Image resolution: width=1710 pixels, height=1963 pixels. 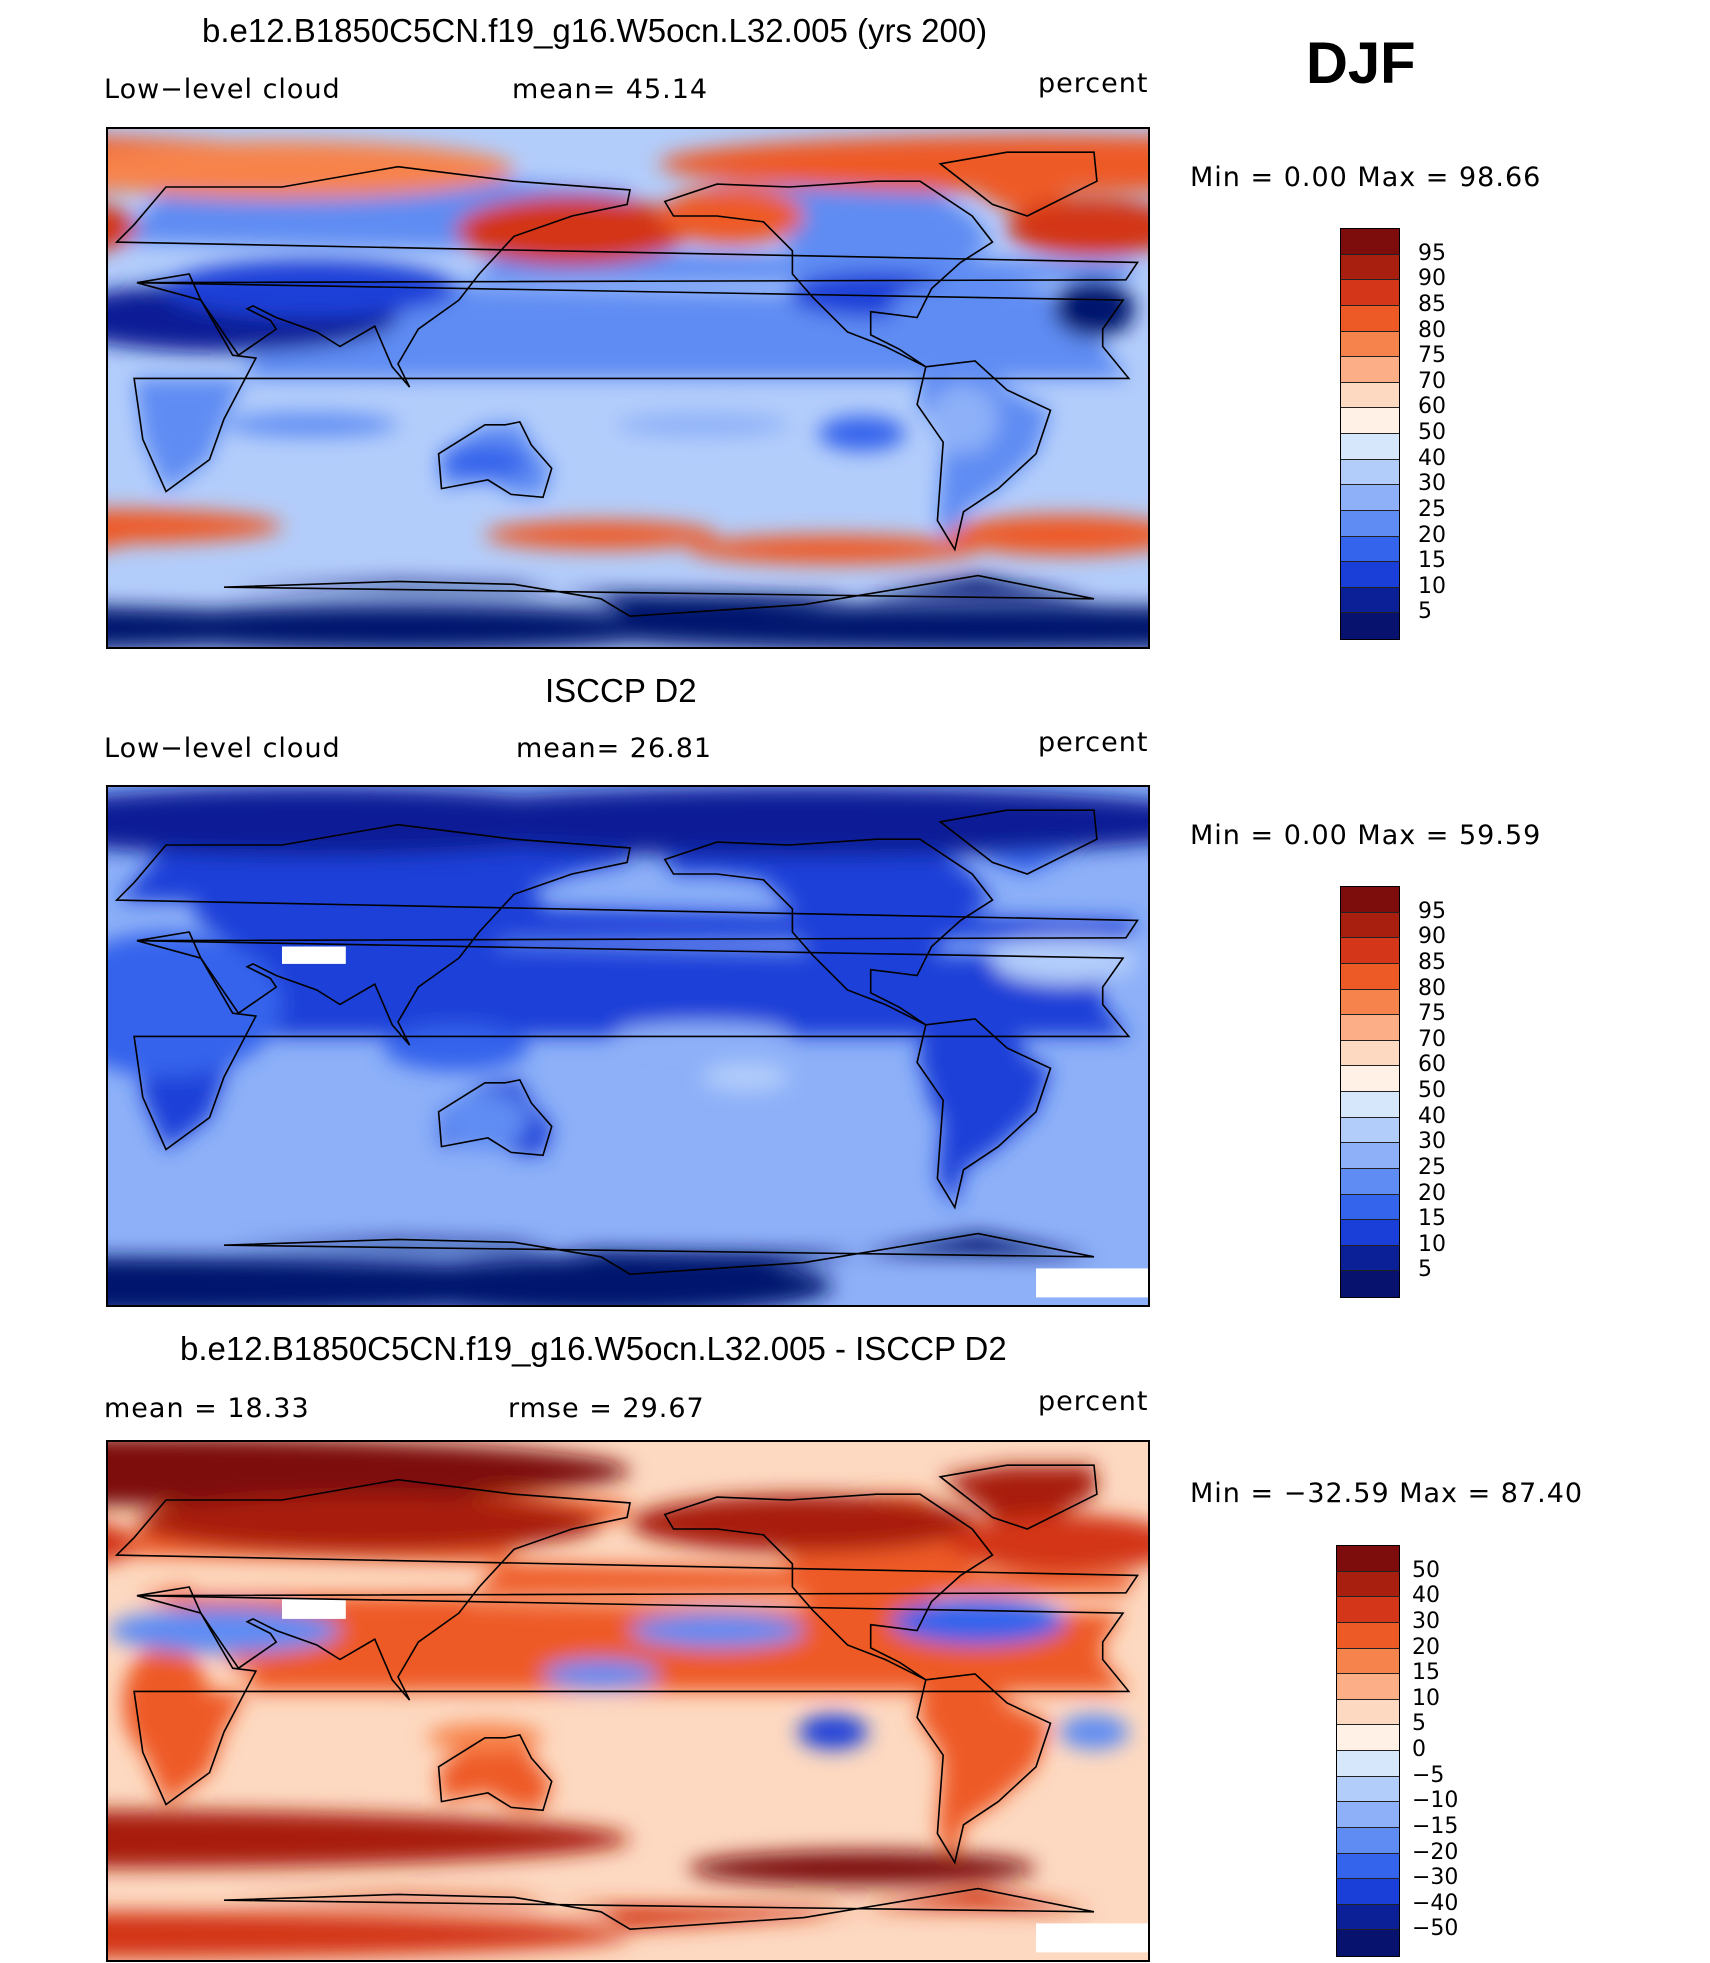 What do you see at coordinates (1432, 988) in the screenshot?
I see `colorbar-tick-label: 80` at bounding box center [1432, 988].